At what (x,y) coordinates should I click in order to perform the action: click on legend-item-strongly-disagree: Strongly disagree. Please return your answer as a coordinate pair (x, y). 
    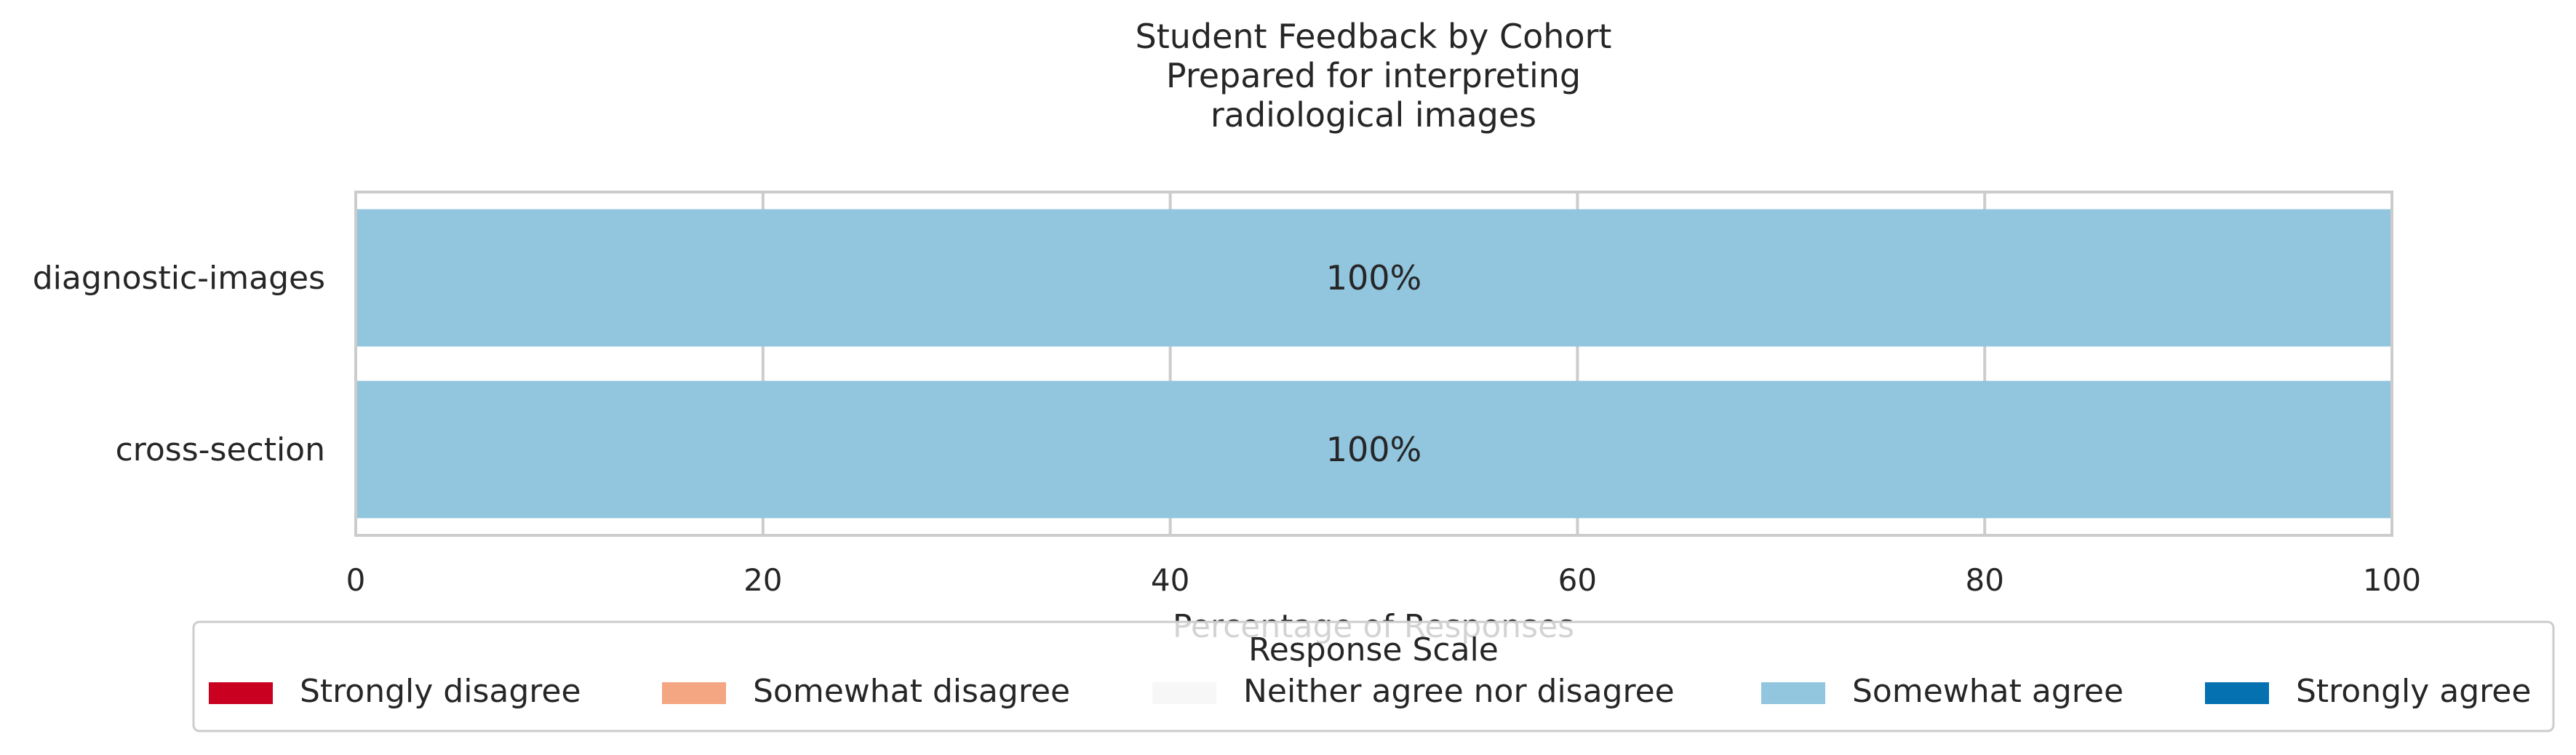
    Looking at the image, I should click on (395, 691).